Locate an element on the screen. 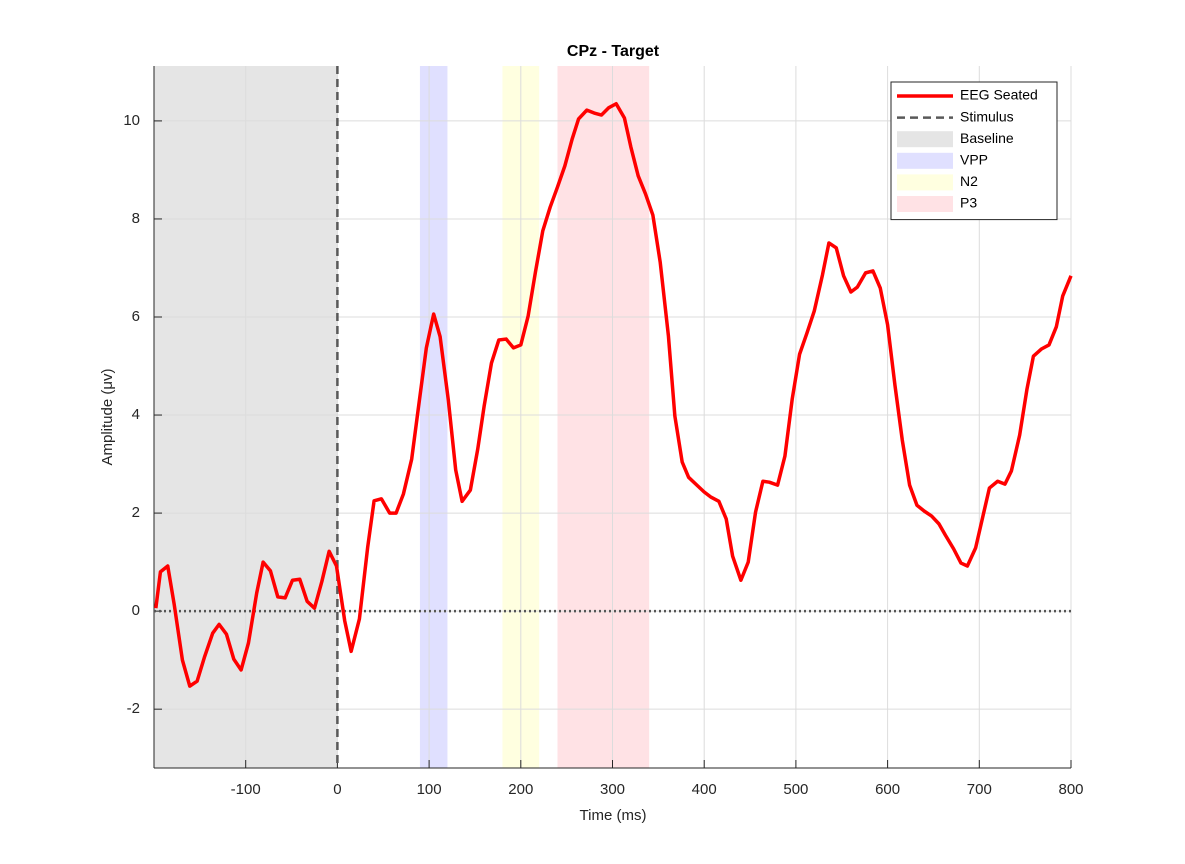 The width and height of the screenshot is (1185, 864). x-tick-label: 500 is located at coordinates (795, 789).